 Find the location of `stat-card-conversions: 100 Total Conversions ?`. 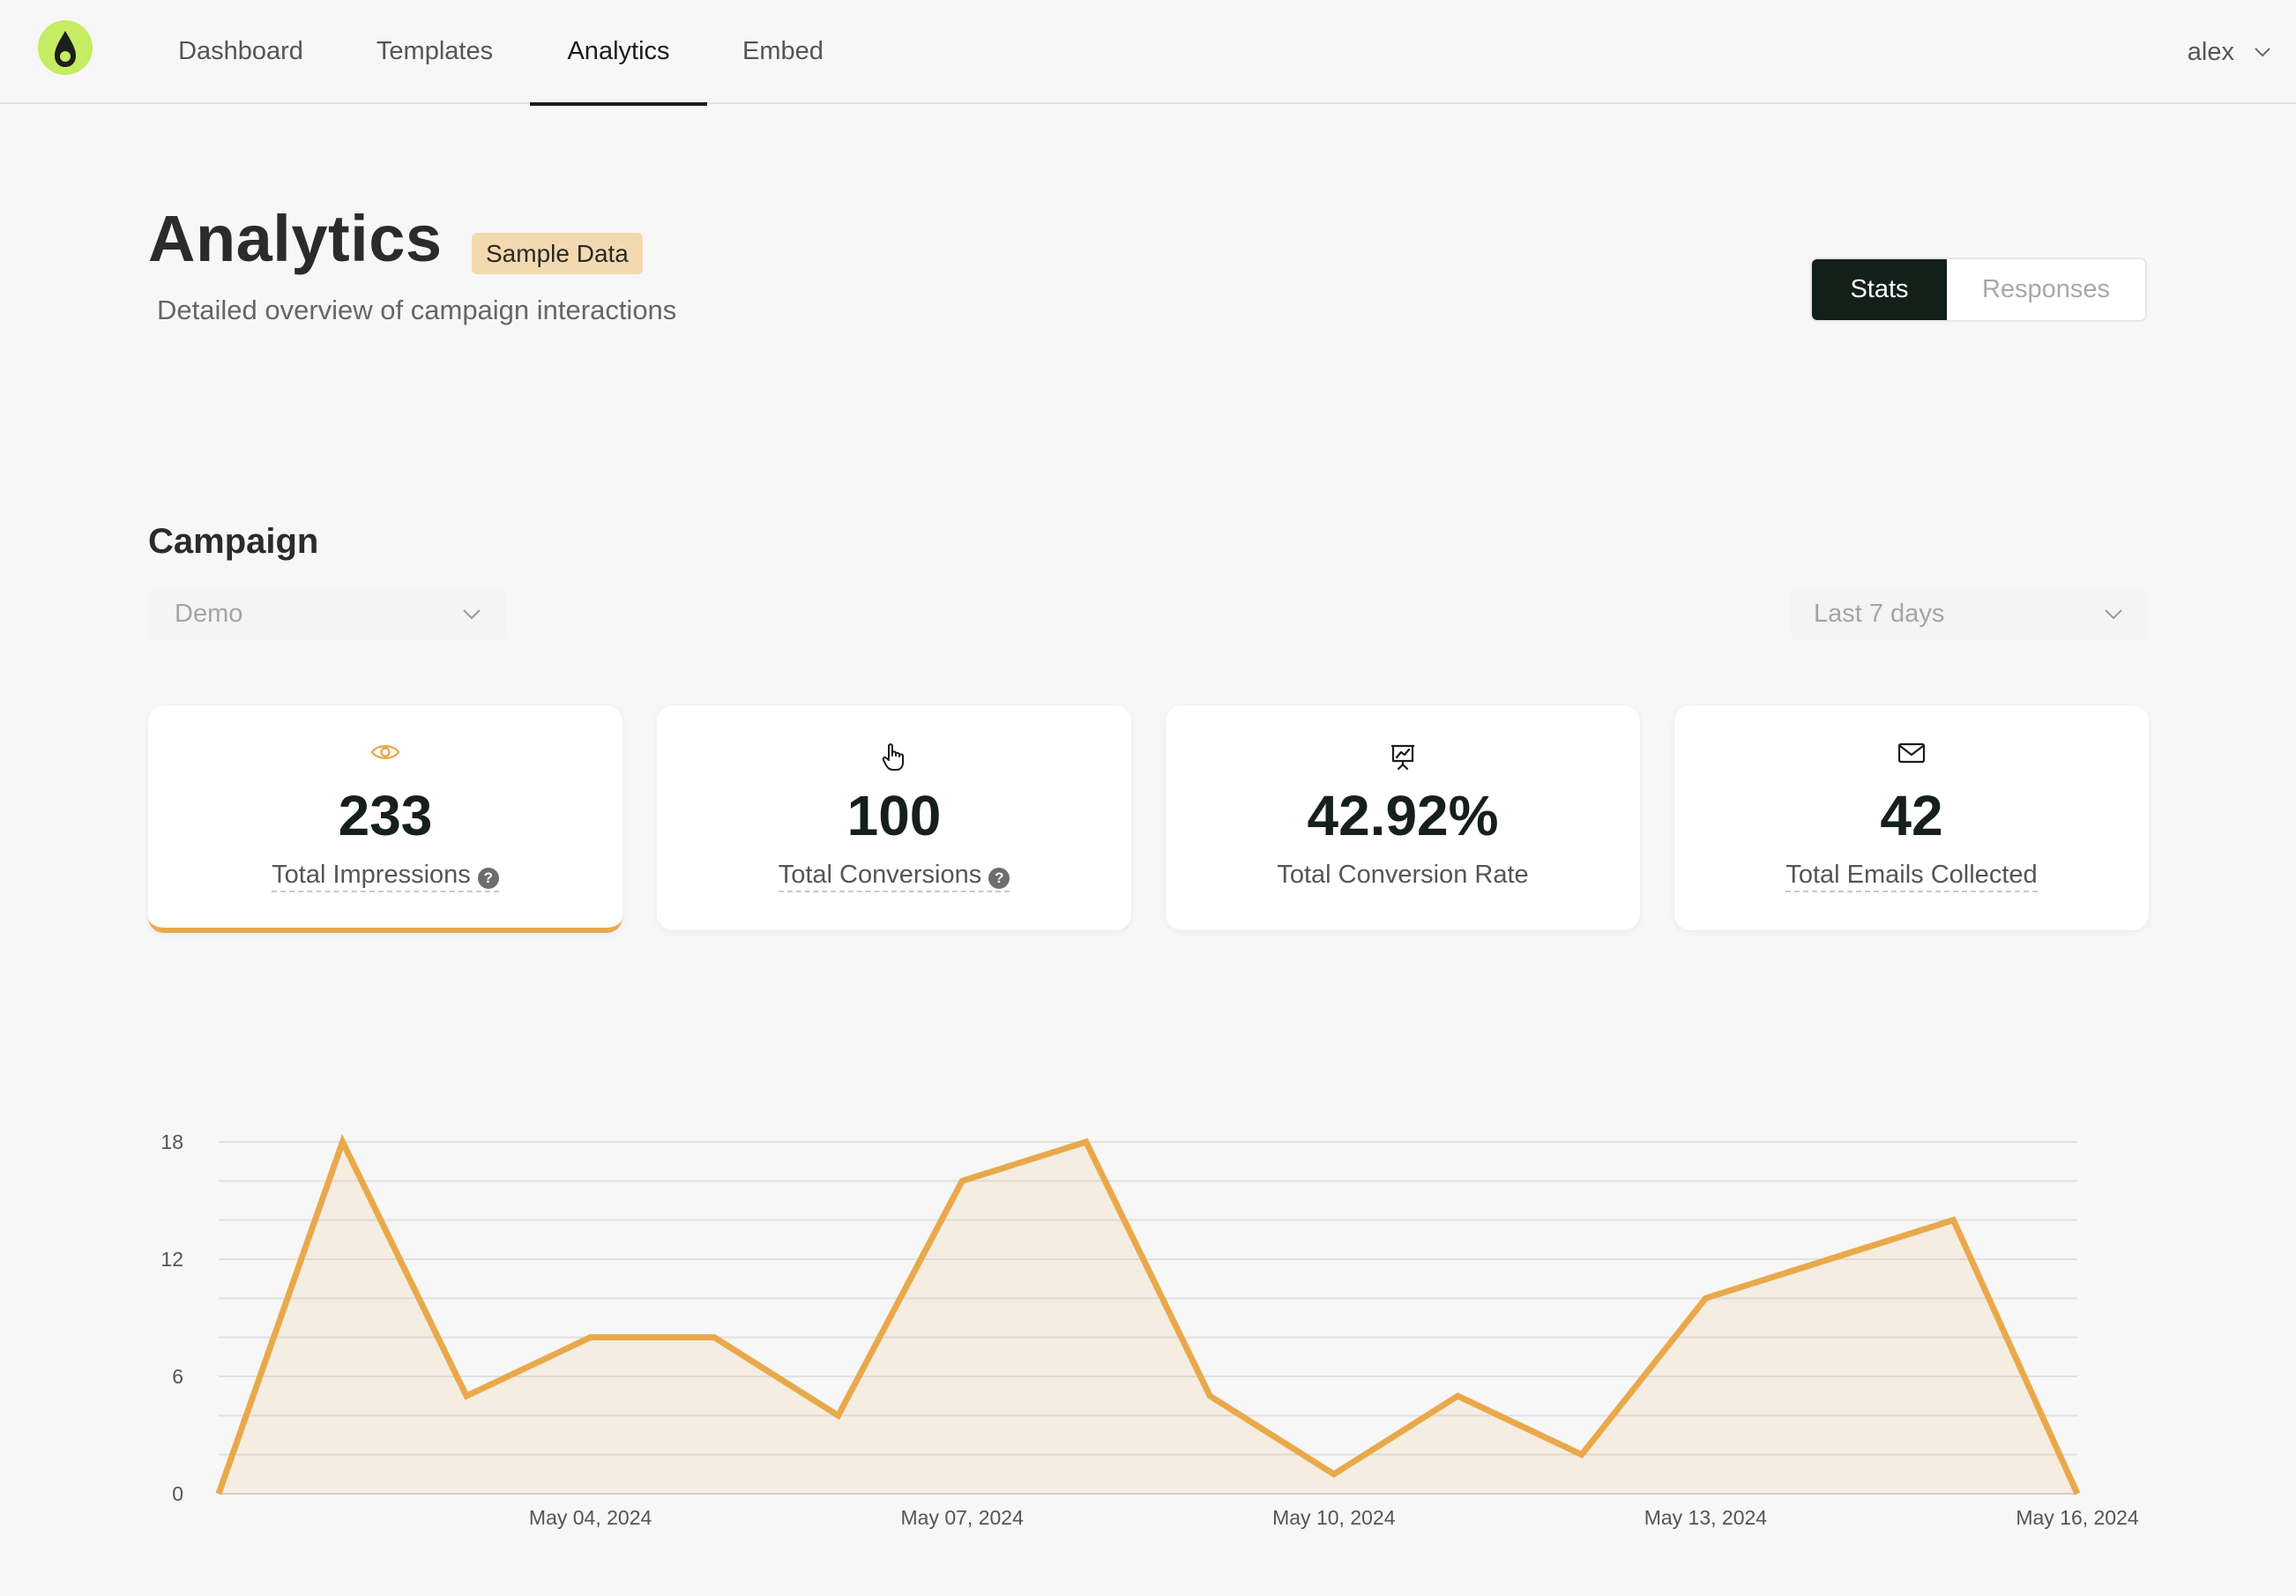

stat-card-conversions: 100 Total Conversions ? is located at coordinates (894, 817).